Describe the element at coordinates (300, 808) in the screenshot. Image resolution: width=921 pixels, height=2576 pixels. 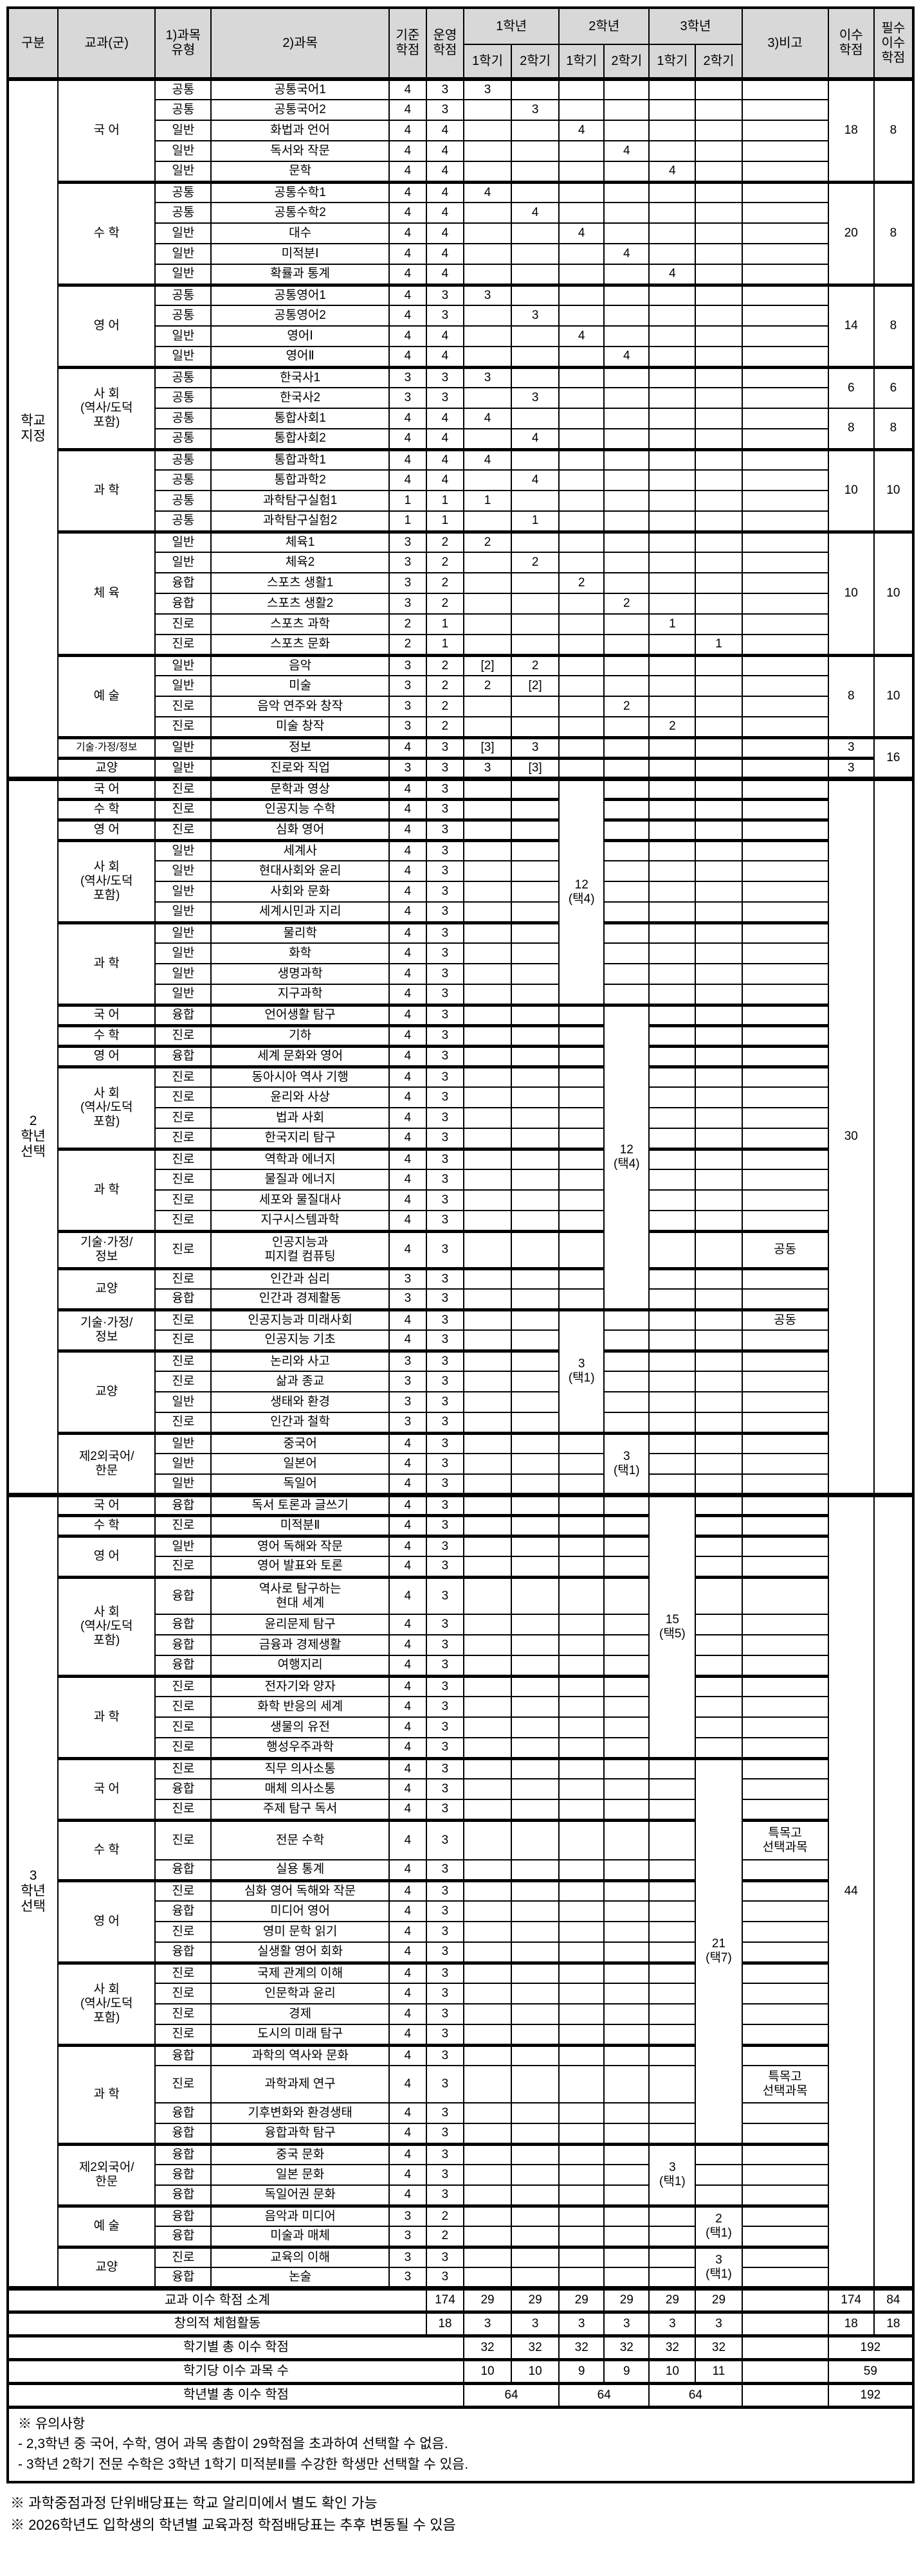
I see `cell: 인공지능 수학` at that location.